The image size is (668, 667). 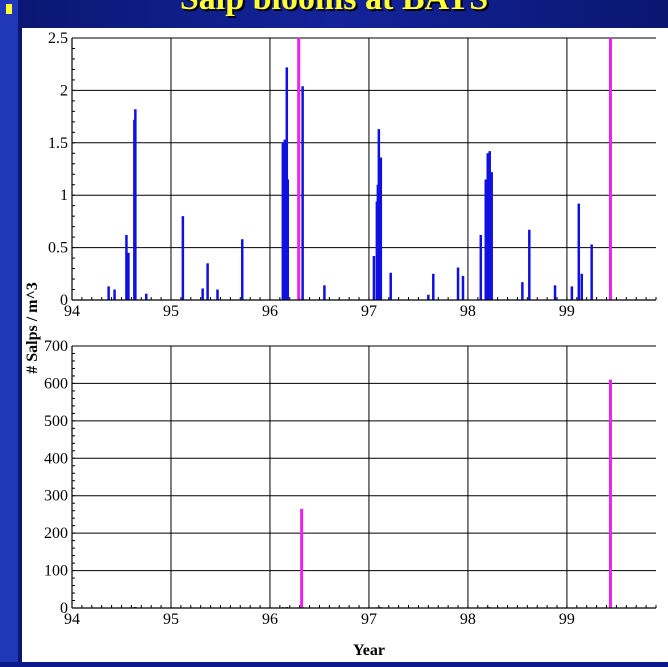 I want to click on bottom-y-tick-label: 700, so click(x=56, y=346).